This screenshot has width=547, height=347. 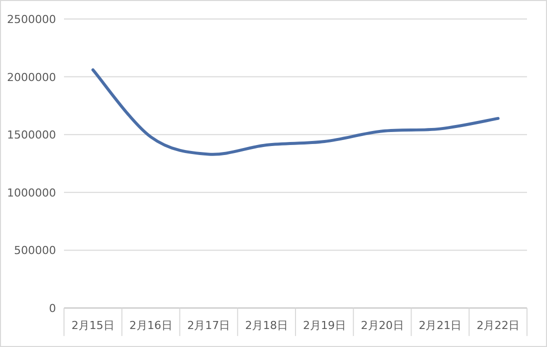 I want to click on y-tick-label: 2000000, so click(x=31, y=77).